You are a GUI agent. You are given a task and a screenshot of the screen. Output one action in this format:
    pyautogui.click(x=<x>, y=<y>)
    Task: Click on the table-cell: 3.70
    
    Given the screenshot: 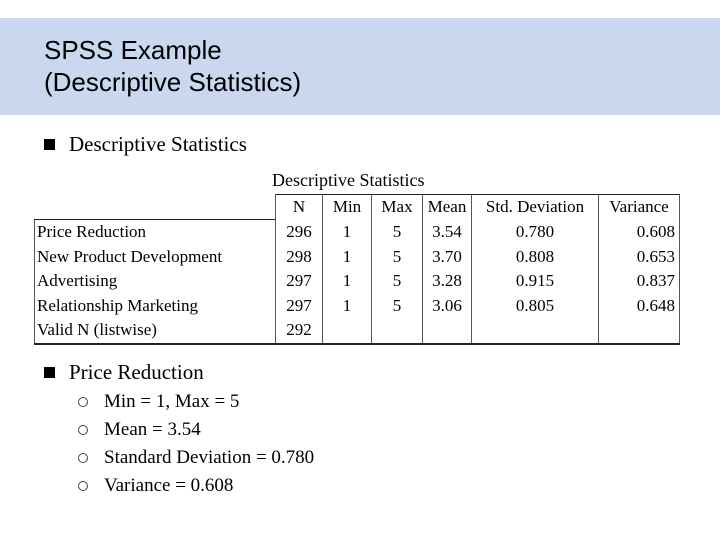 What is the action you would take?
    pyautogui.click(x=447, y=256)
    